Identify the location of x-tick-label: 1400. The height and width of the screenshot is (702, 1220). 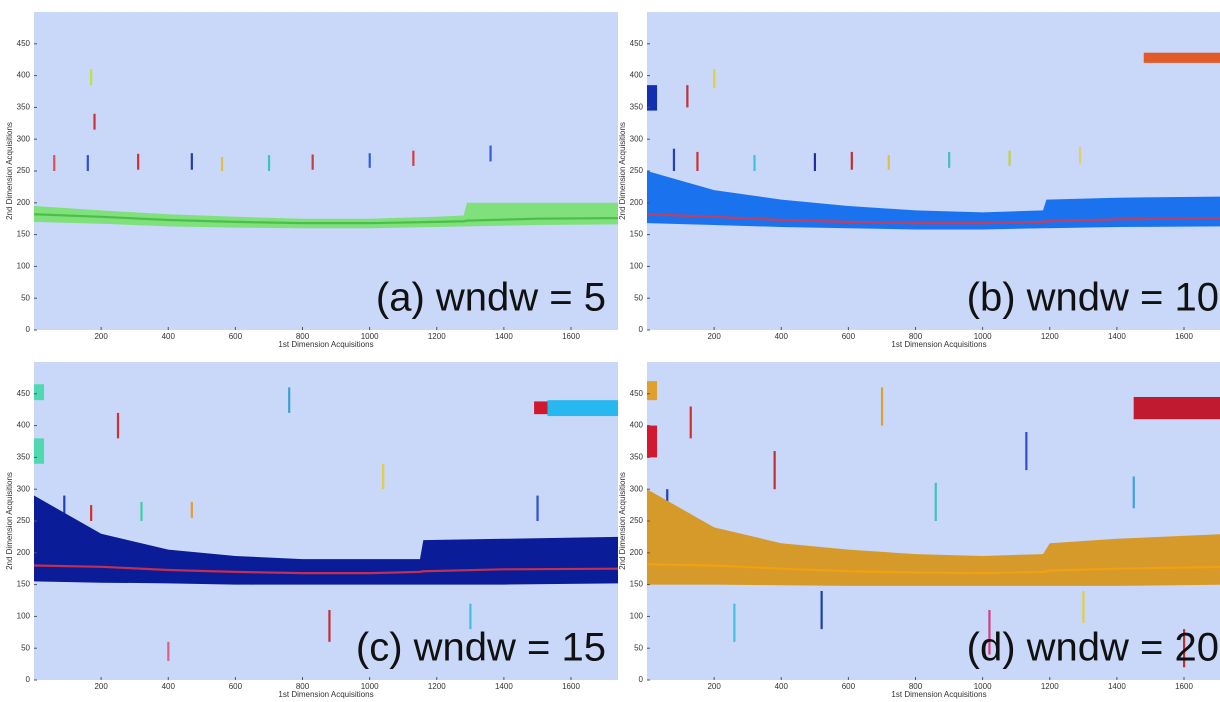
(504, 336).